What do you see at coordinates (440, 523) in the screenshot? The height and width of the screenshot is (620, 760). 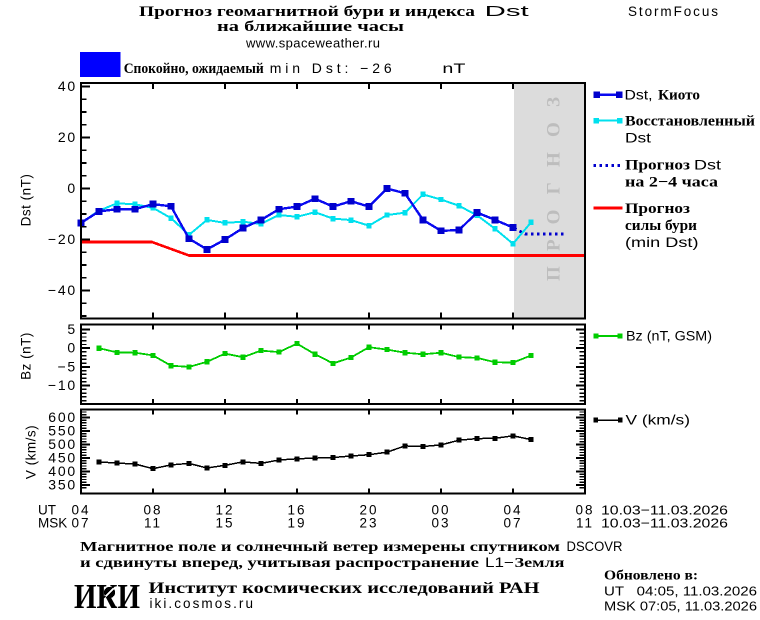 I see `svg-text: 03` at bounding box center [440, 523].